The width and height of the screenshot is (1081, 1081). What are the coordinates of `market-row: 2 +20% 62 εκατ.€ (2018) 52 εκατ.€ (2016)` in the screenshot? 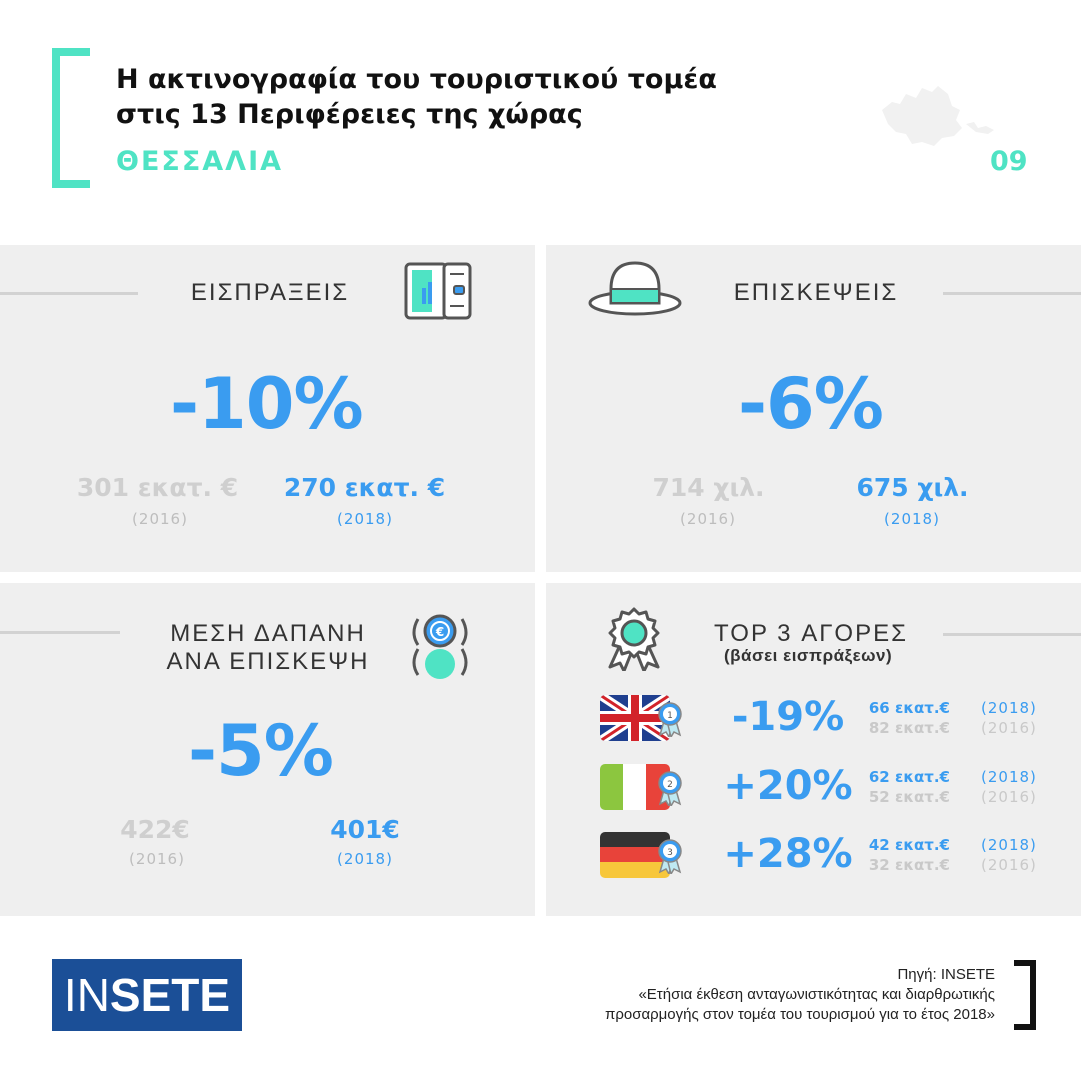 It's located at (813, 787).